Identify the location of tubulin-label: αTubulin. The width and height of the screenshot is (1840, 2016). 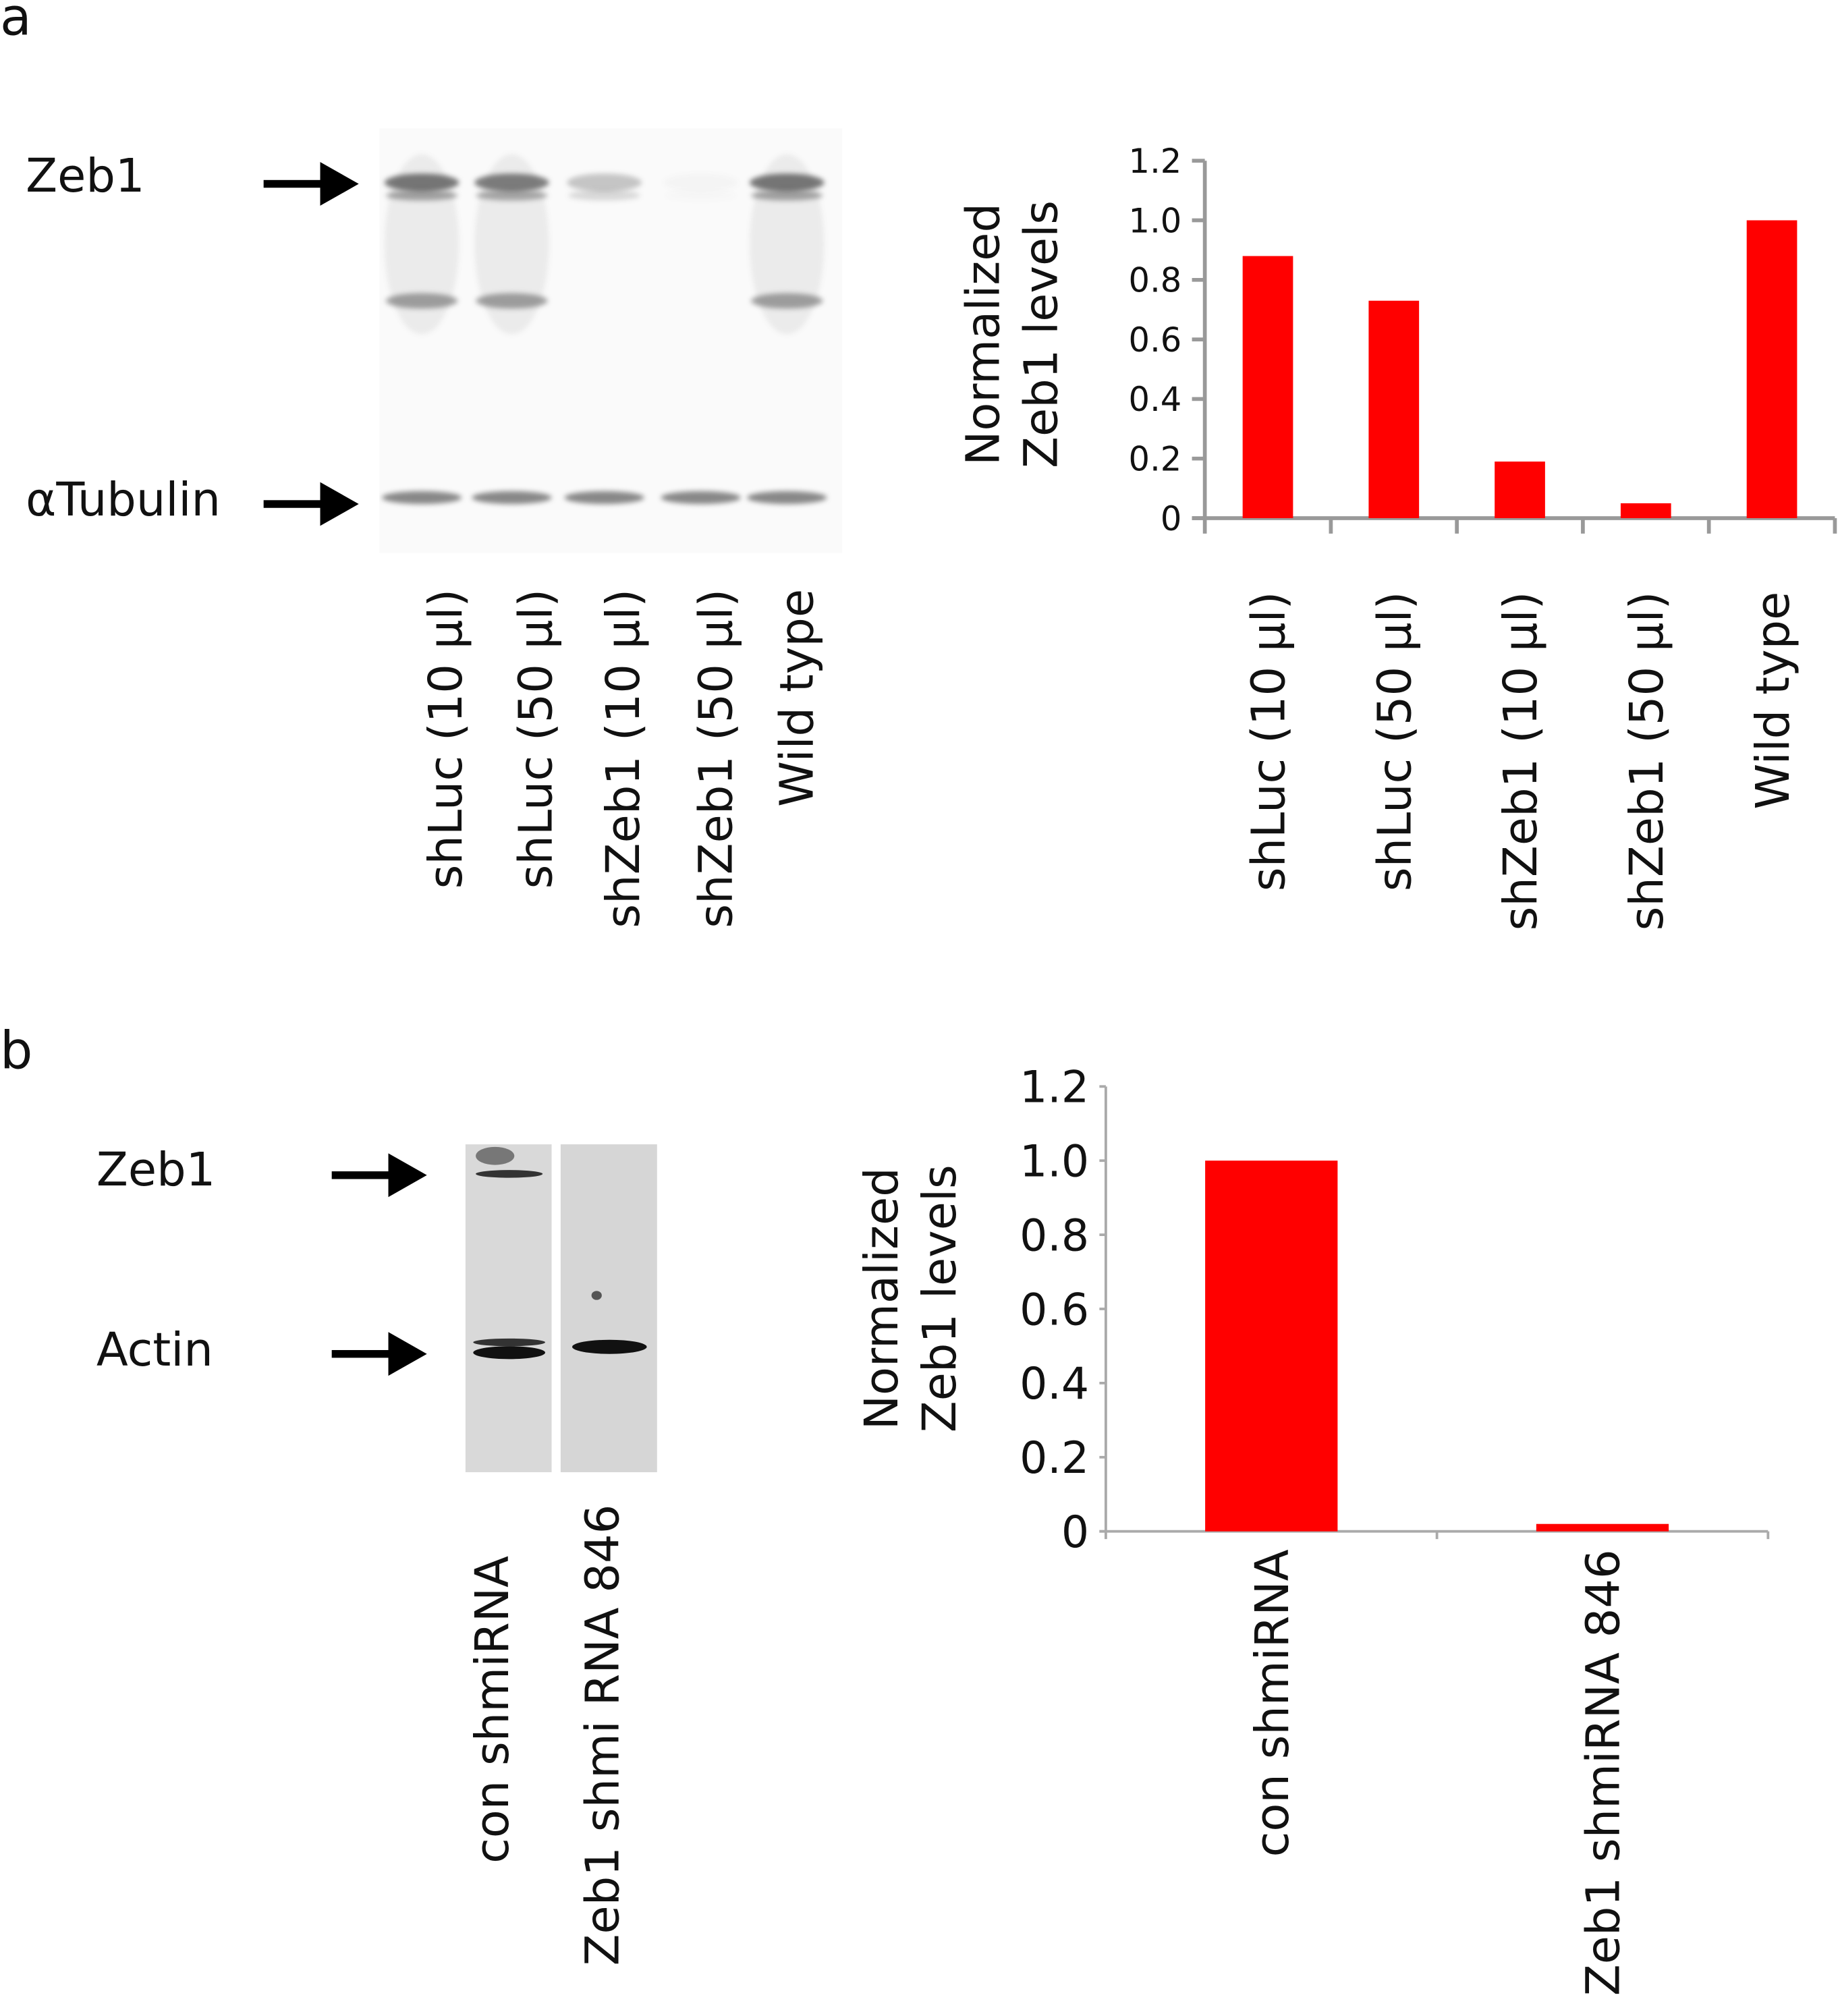
(123, 501).